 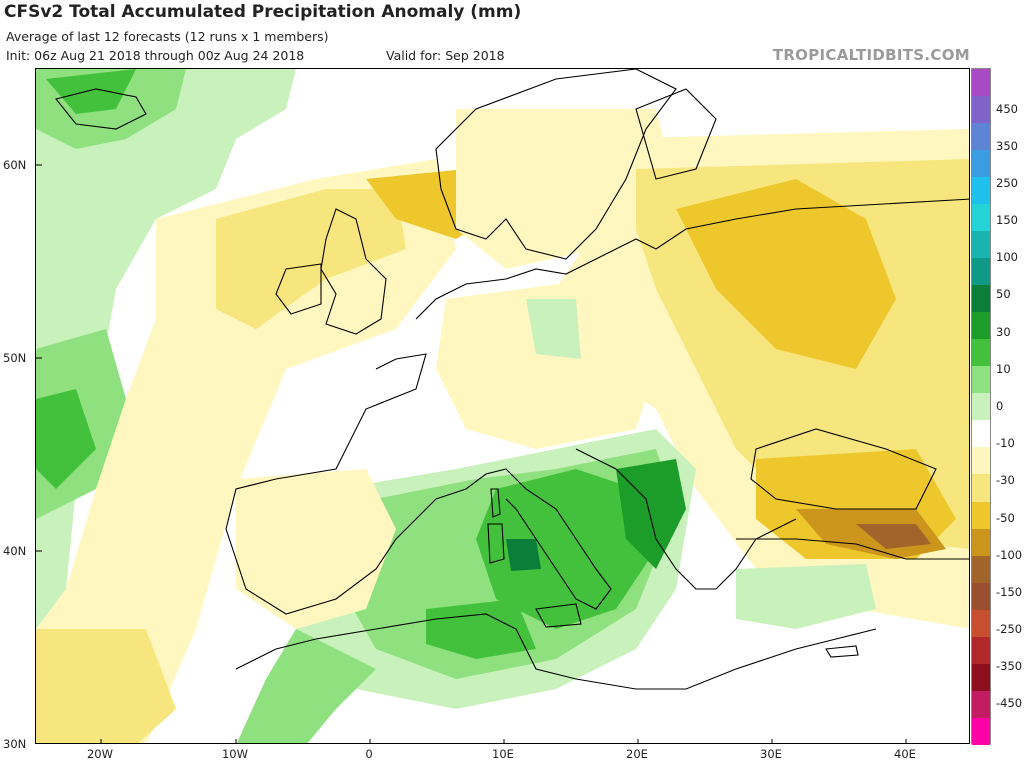 What do you see at coordinates (1000, 406) in the screenshot?
I see `legend-label: 0` at bounding box center [1000, 406].